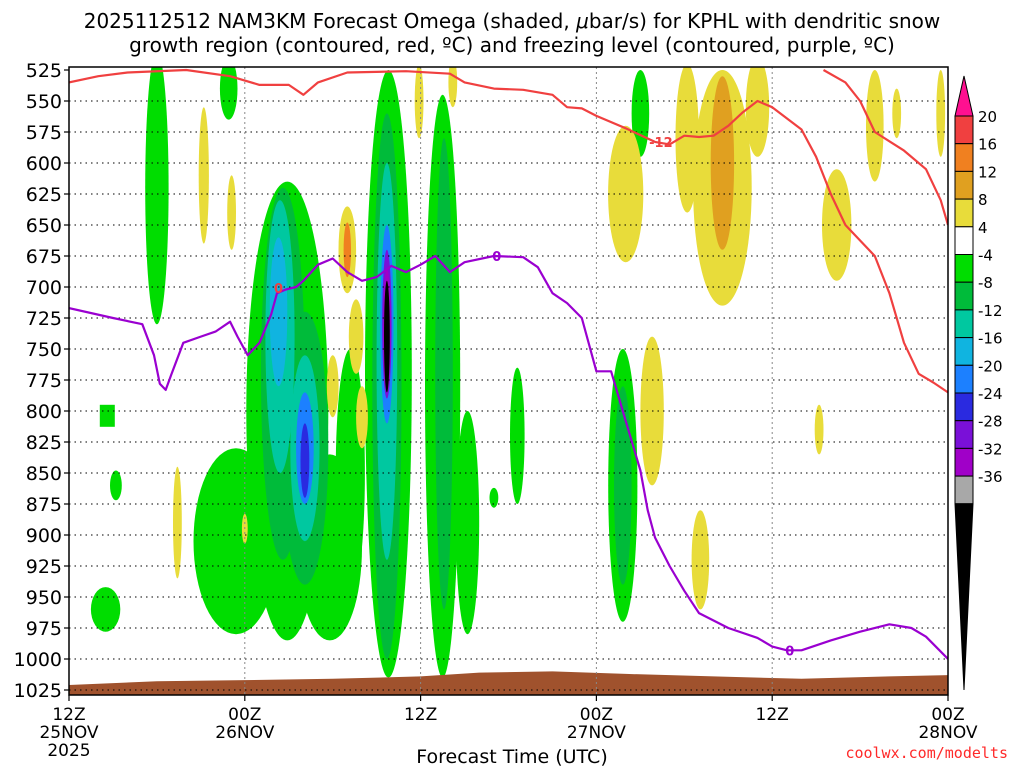 This screenshot has height=768, width=1024. I want to click on x-tick-date: 26NOV, so click(244, 733).